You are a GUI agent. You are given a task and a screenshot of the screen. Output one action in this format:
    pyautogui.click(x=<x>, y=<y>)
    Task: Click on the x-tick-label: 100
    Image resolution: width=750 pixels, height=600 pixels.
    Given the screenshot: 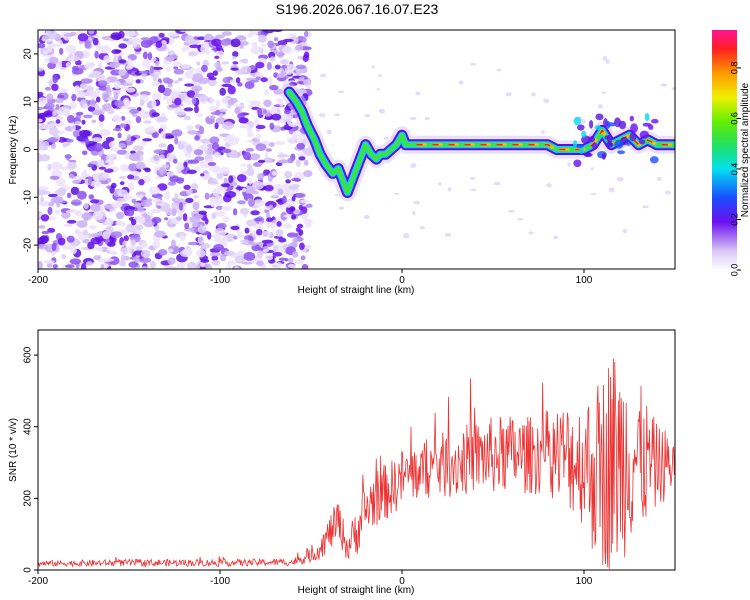 What is the action you would take?
    pyautogui.click(x=584, y=280)
    